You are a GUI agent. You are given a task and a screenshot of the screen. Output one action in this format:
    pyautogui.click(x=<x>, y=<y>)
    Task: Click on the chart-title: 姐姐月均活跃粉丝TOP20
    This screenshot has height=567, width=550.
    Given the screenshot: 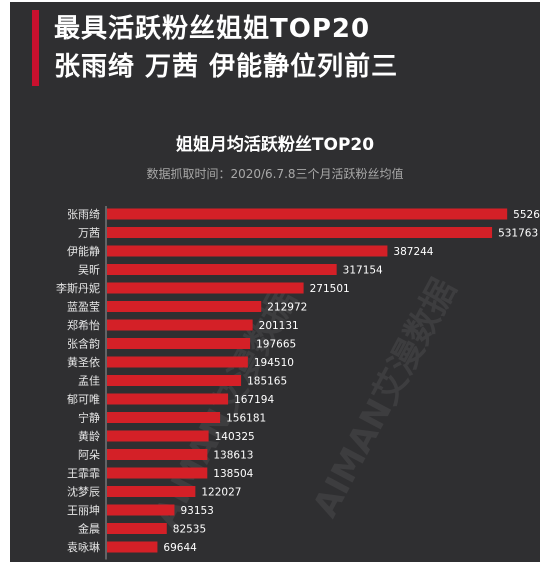 What is the action you would take?
    pyautogui.click(x=275, y=145)
    